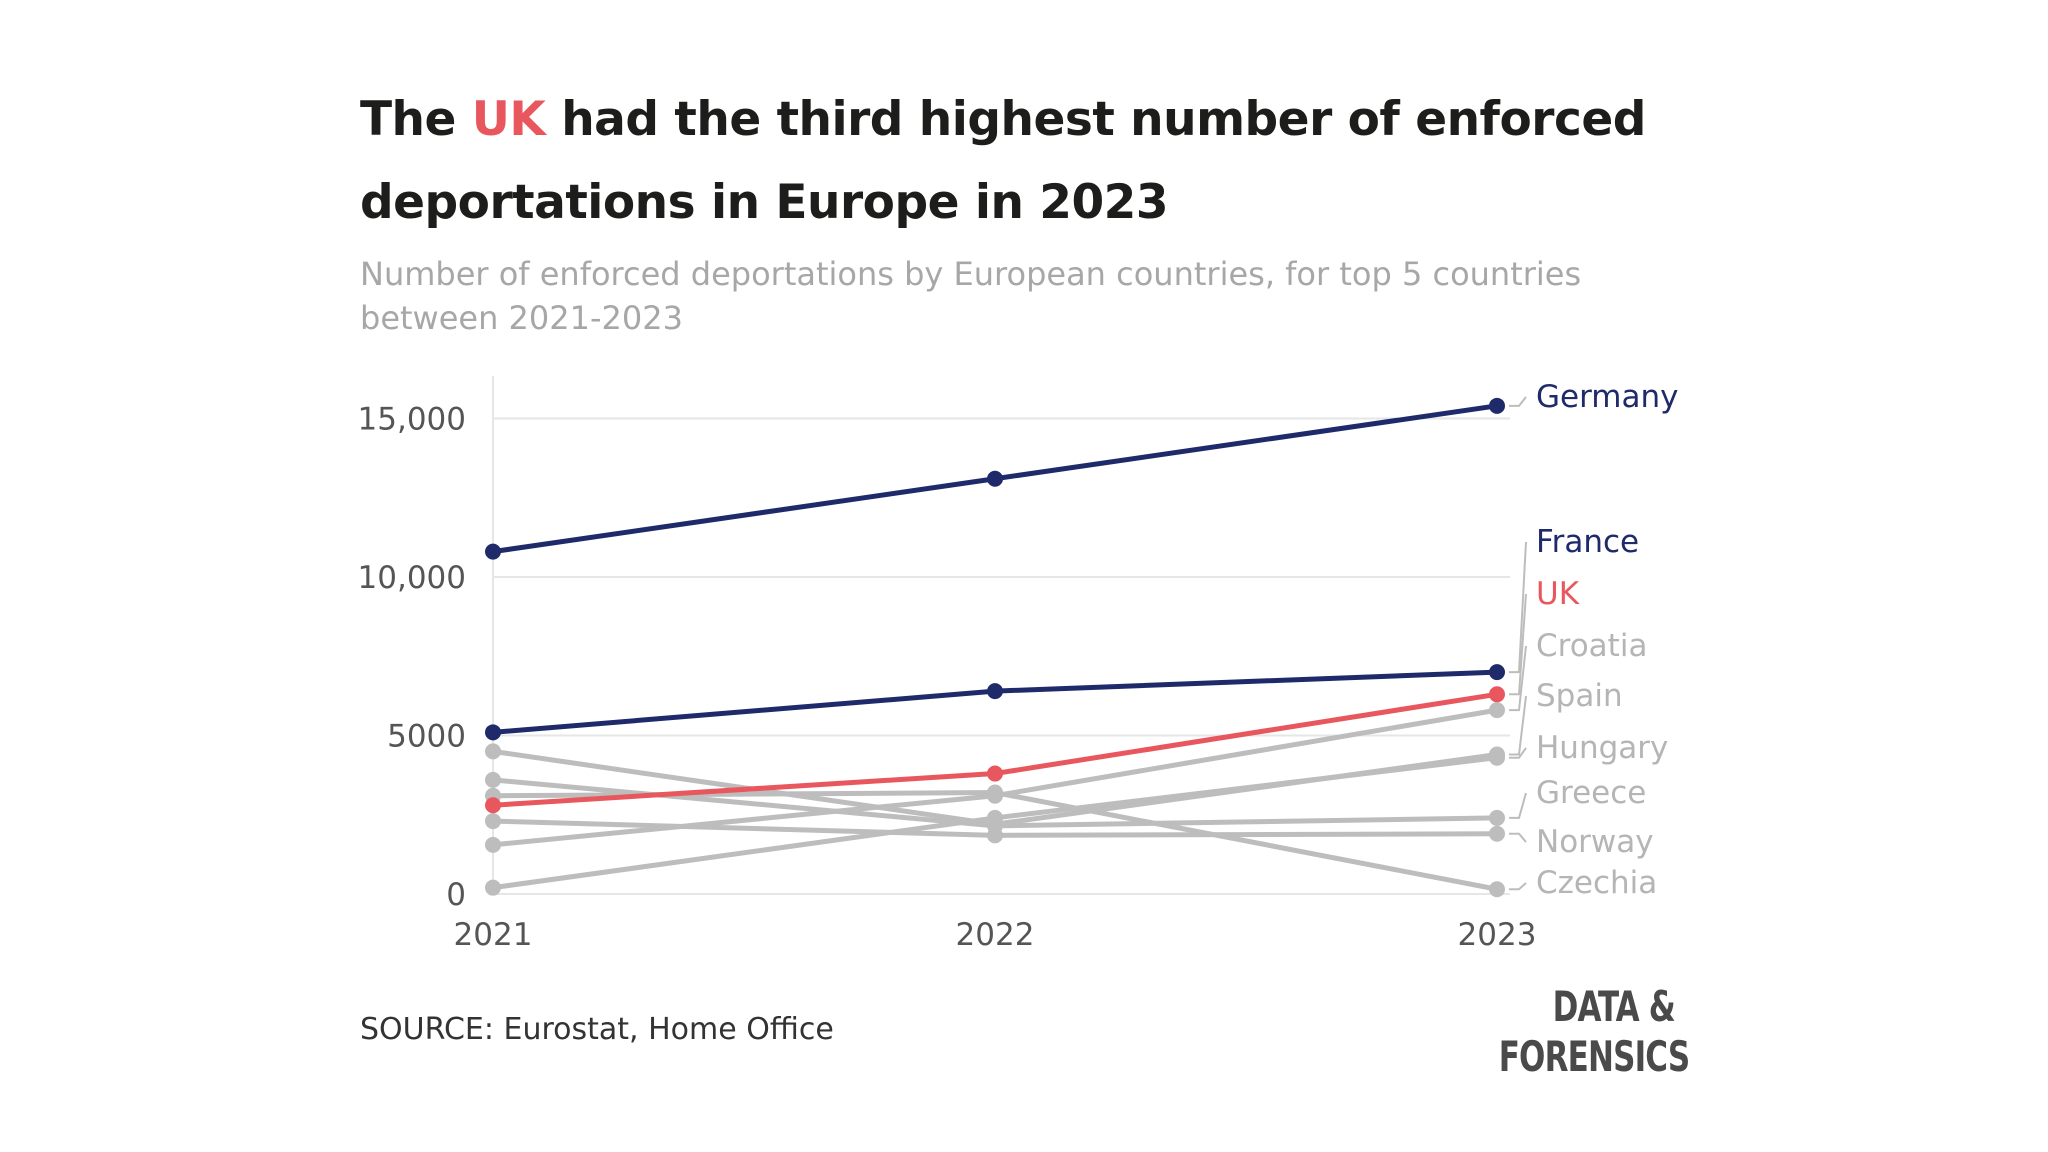  Describe the element at coordinates (1594, 1056) in the screenshot. I see `logo-line-2: FORENSICS` at that location.